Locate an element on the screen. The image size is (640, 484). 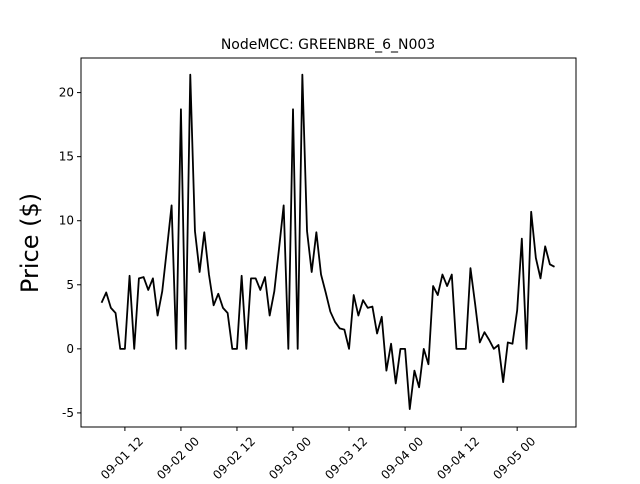
x-tick-label: 09-03 00 is located at coordinates (290, 457).